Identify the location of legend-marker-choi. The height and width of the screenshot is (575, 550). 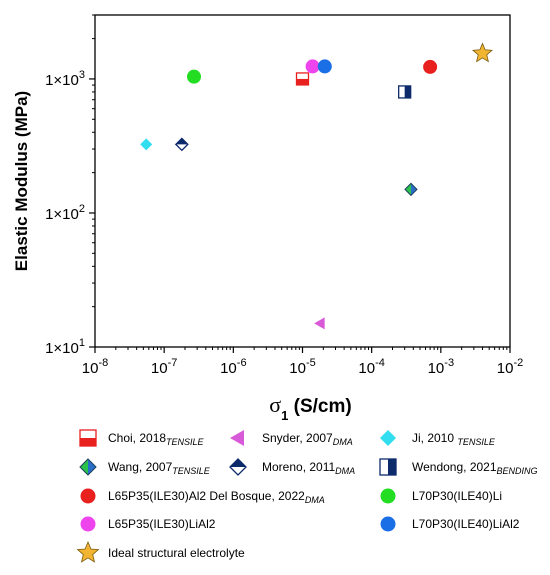
(88, 438).